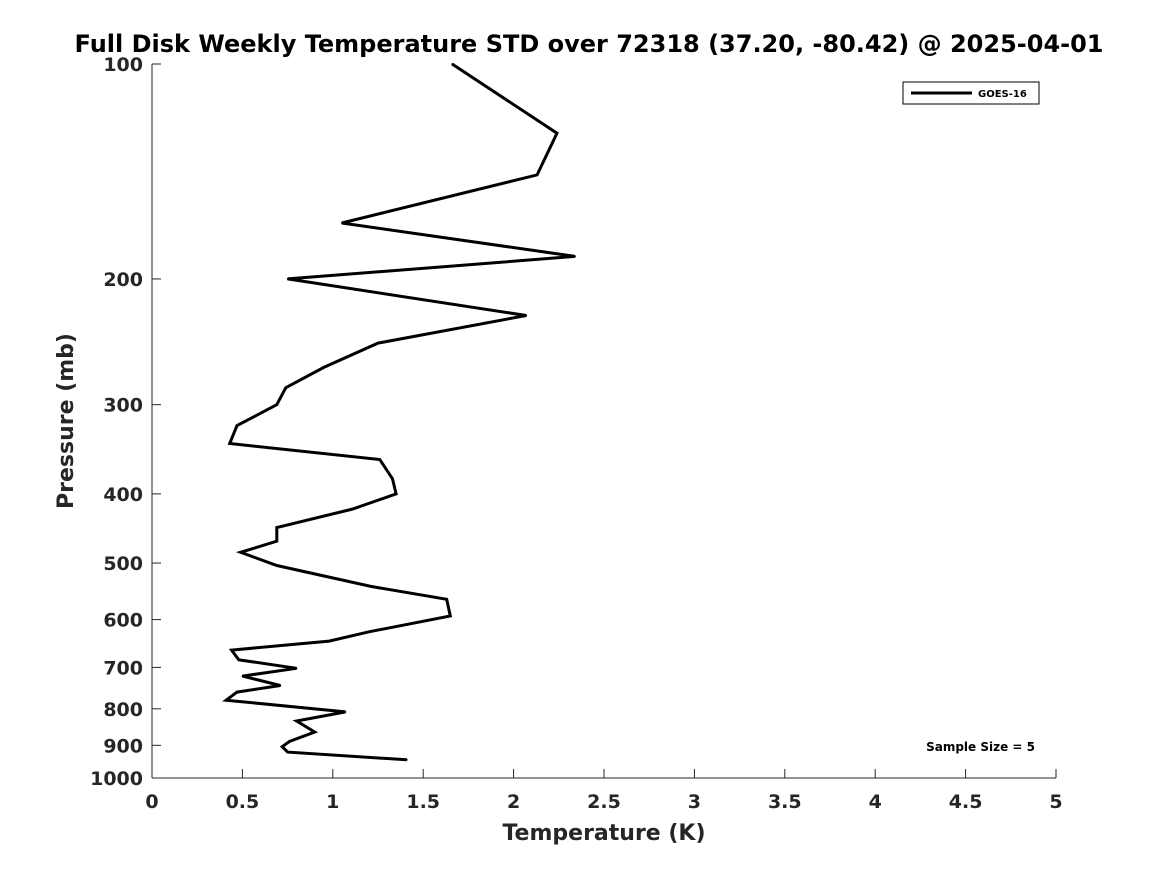 The image size is (1167, 875). I want to click on y-tick-label: 400, so click(123, 495).